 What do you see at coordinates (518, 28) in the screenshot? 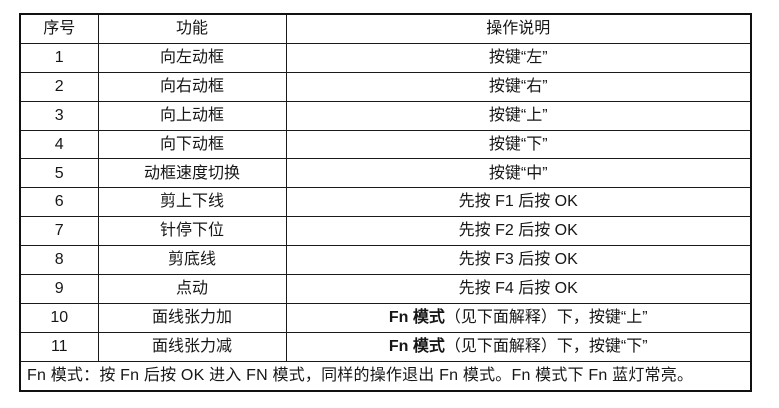
I see `header-cell-operation: 操作说明` at bounding box center [518, 28].